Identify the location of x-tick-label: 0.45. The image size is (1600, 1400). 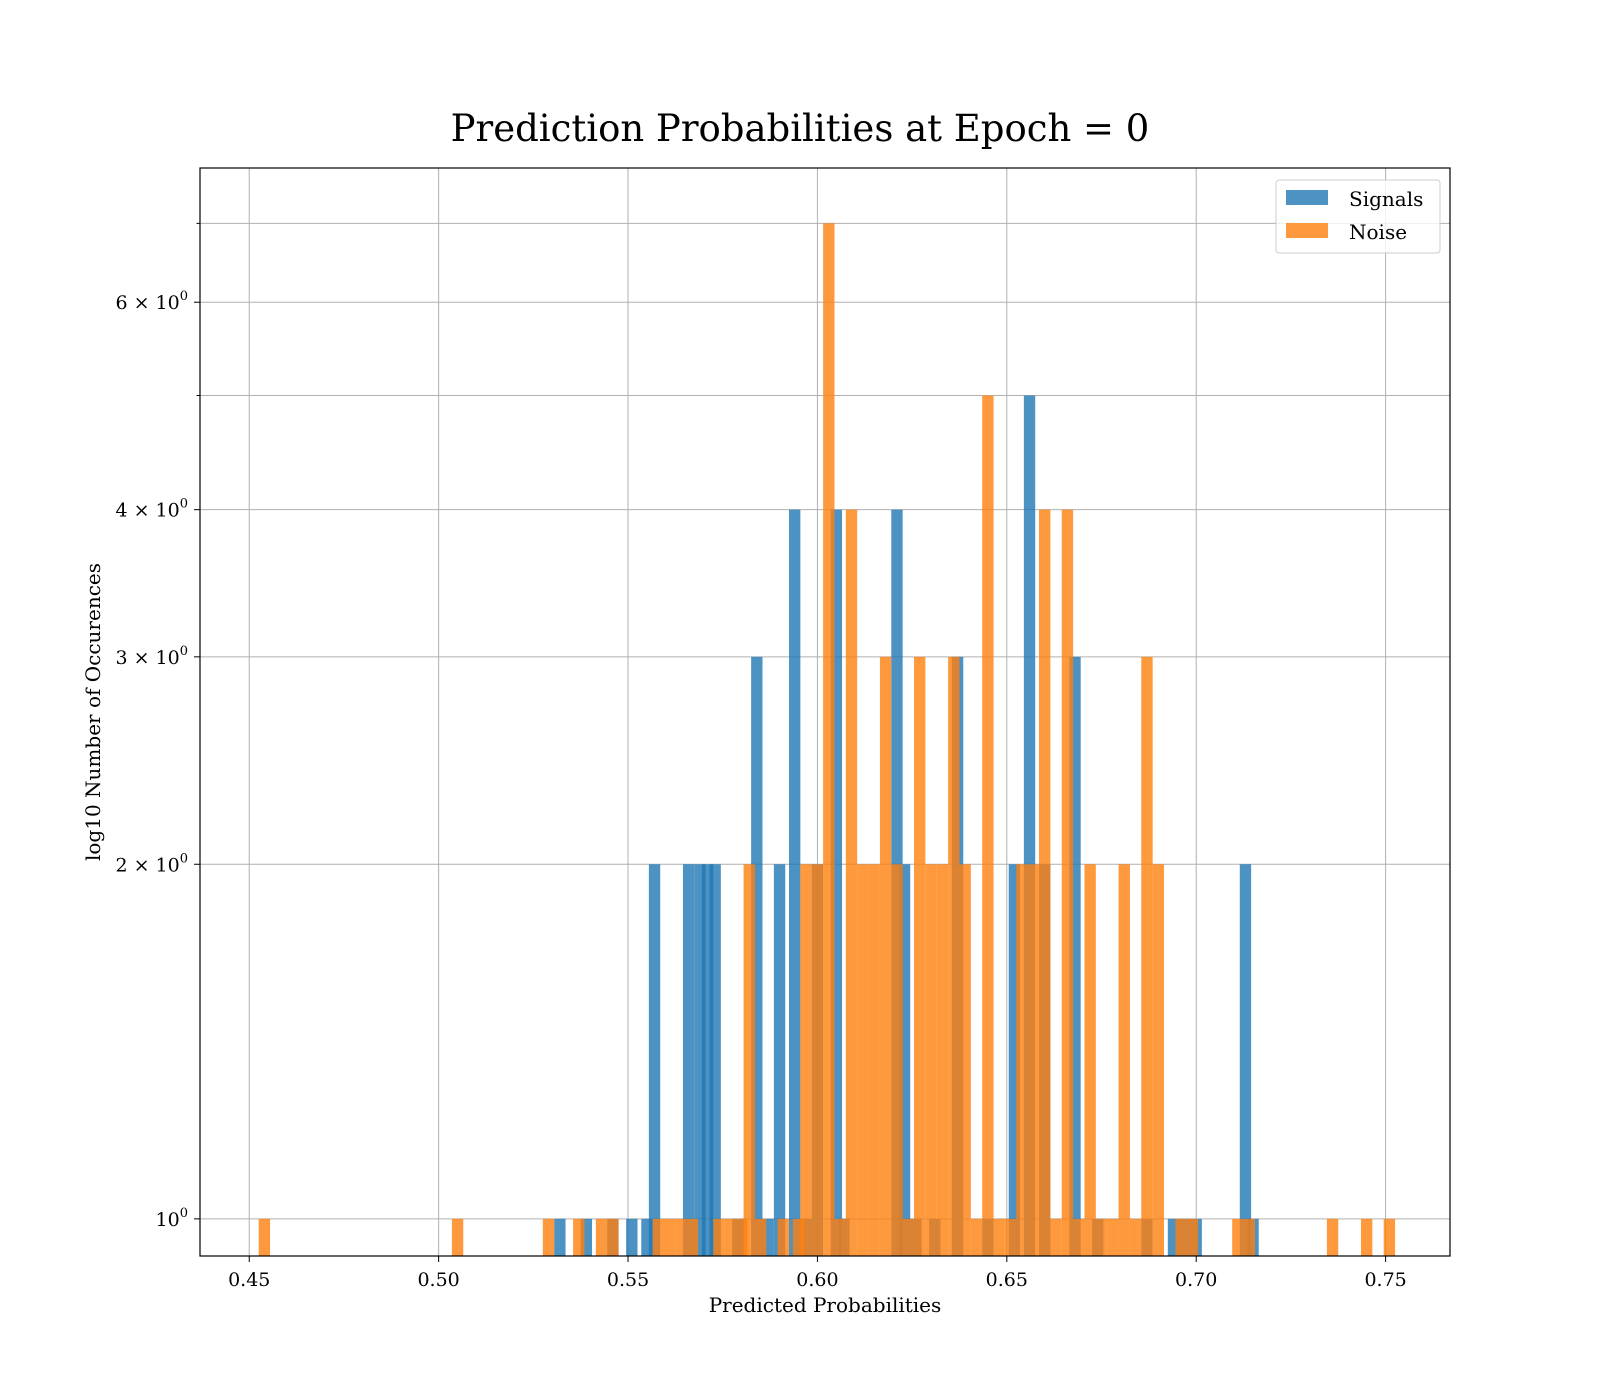
(249, 1280).